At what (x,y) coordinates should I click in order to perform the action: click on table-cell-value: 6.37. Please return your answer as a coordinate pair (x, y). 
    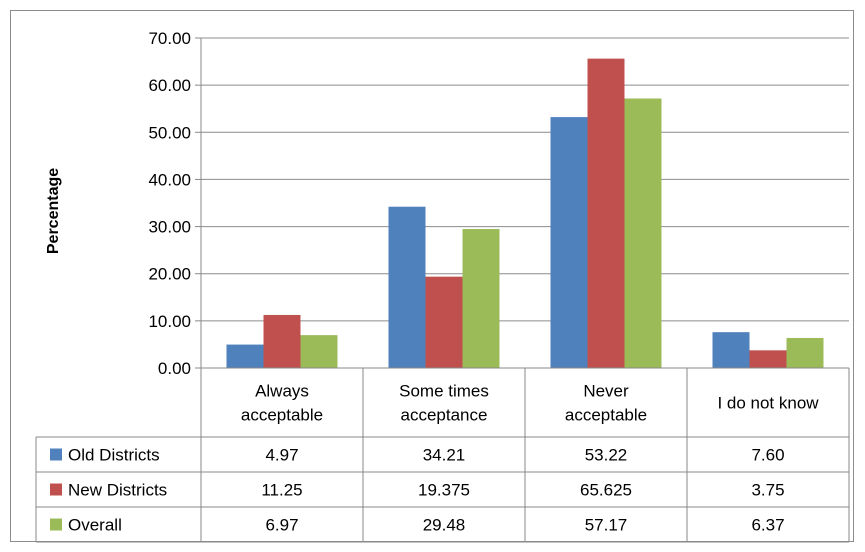
    Looking at the image, I should click on (767, 525).